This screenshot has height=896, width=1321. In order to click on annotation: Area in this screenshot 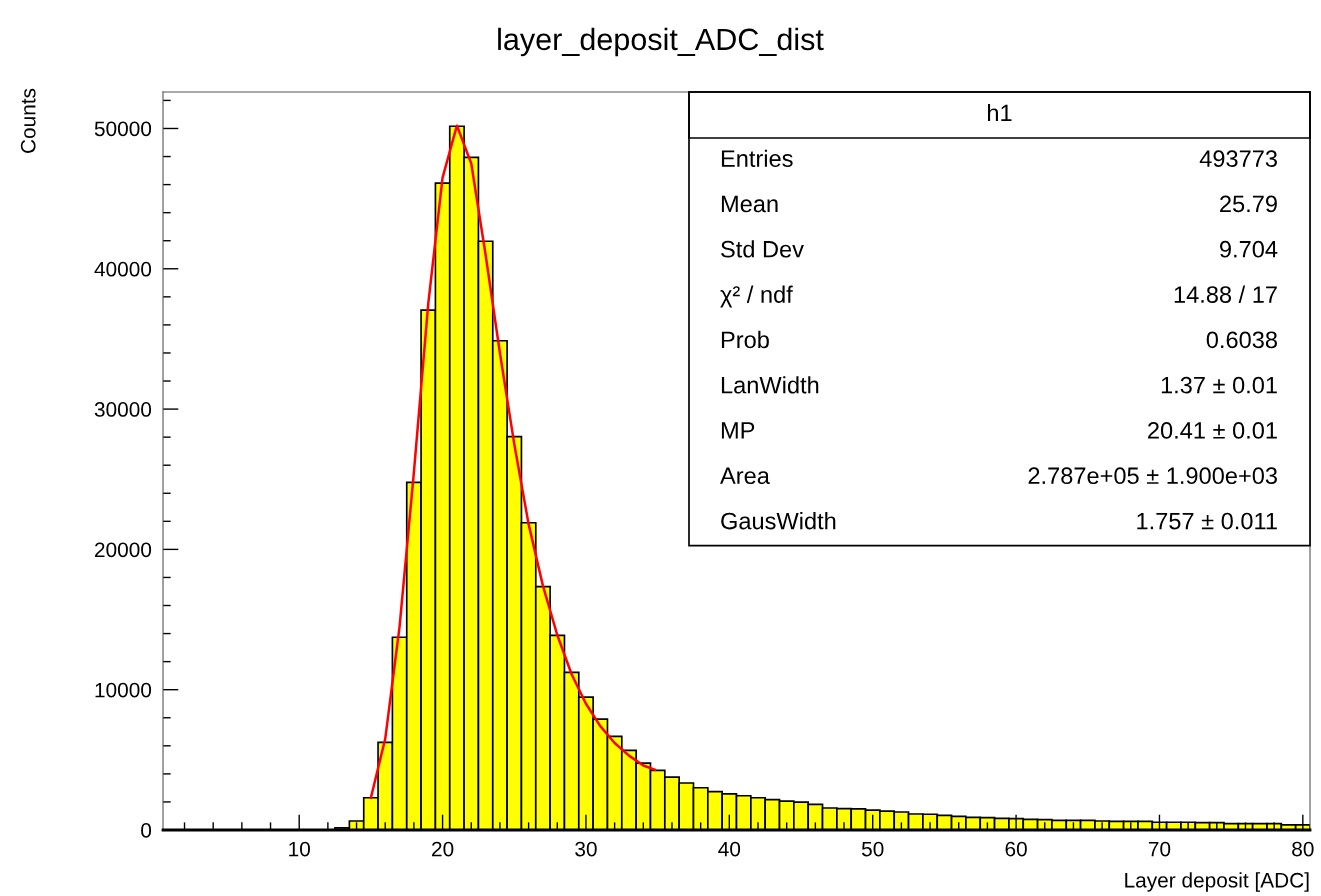, I will do `click(745, 476)`.